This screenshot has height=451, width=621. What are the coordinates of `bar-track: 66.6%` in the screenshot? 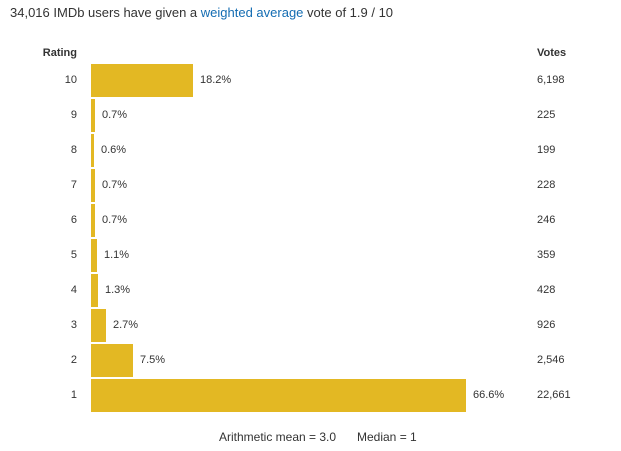 It's located at (311, 395).